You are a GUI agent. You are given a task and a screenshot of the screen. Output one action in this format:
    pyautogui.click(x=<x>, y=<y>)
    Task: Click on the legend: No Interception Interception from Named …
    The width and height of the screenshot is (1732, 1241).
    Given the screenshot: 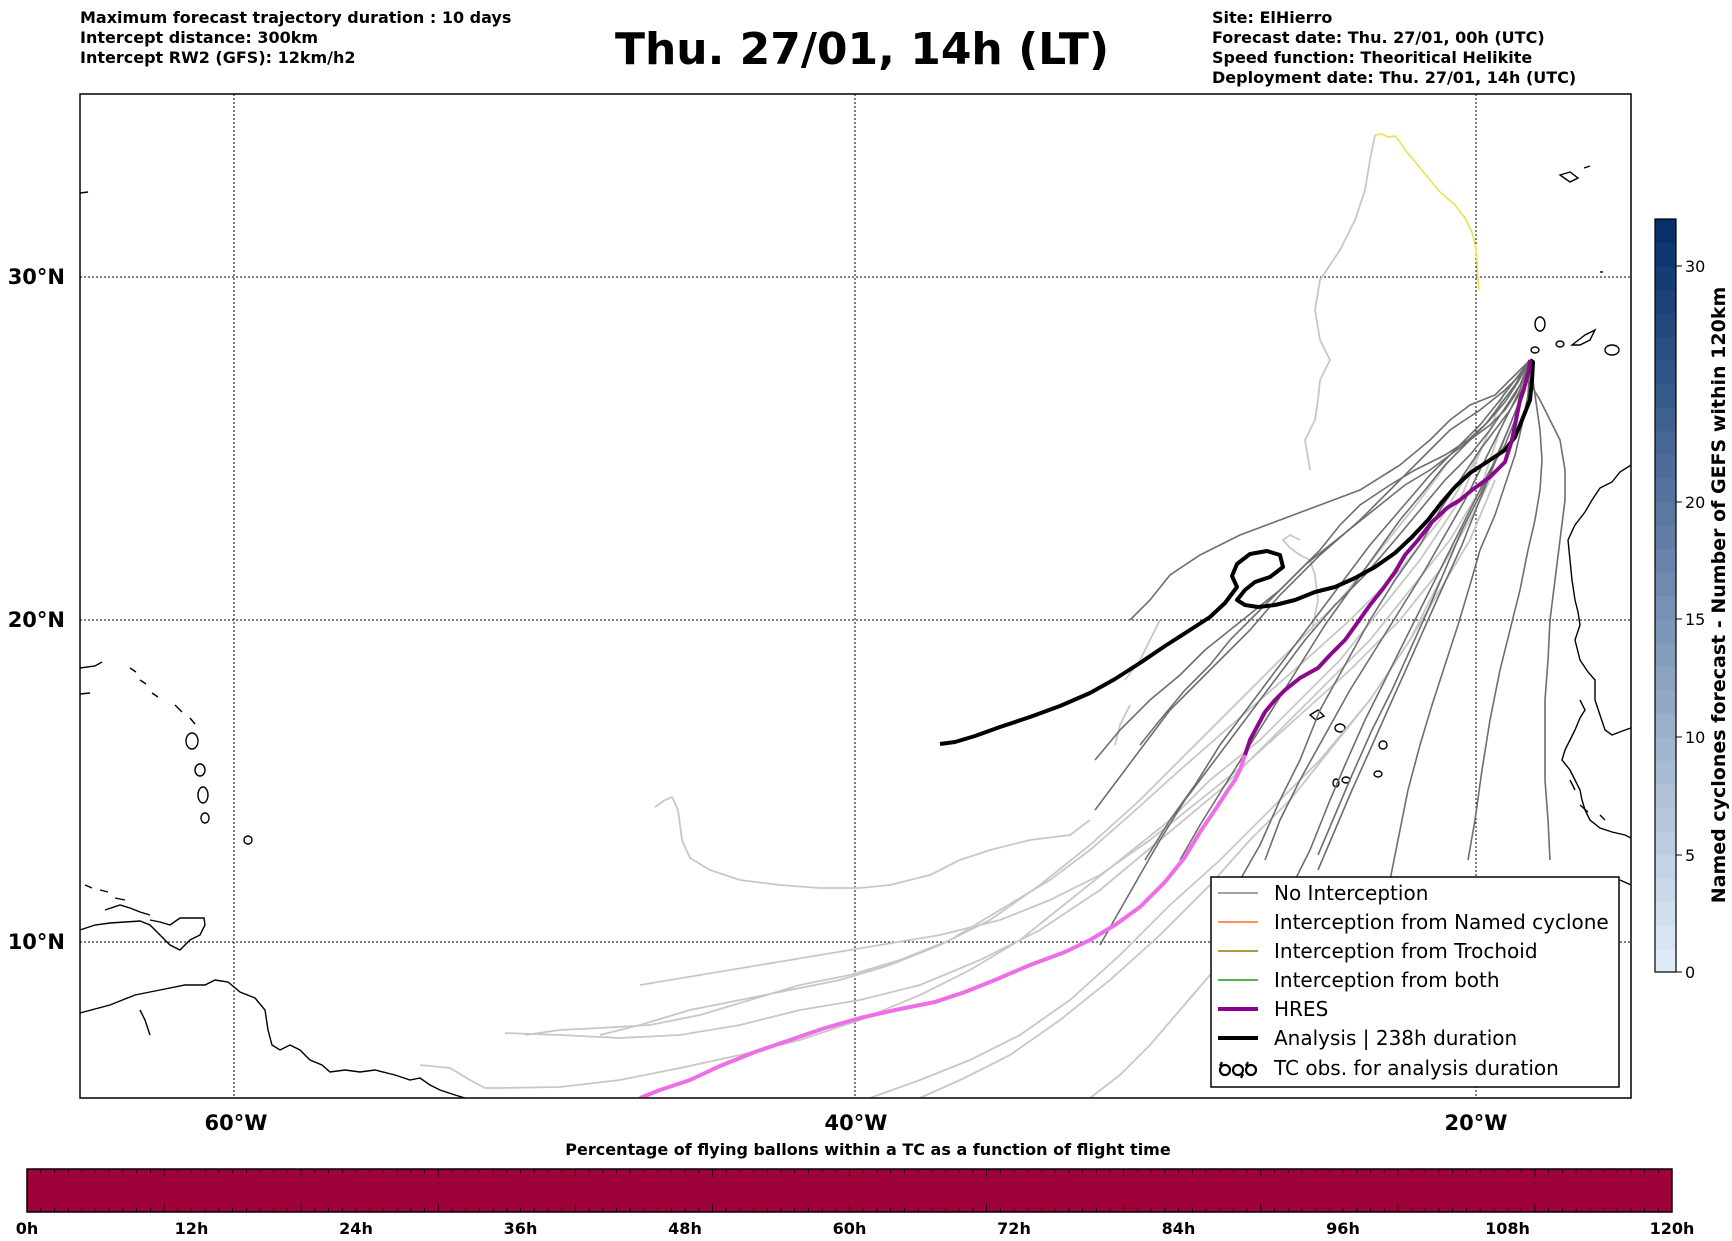 What is the action you would take?
    pyautogui.click(x=1415, y=982)
    